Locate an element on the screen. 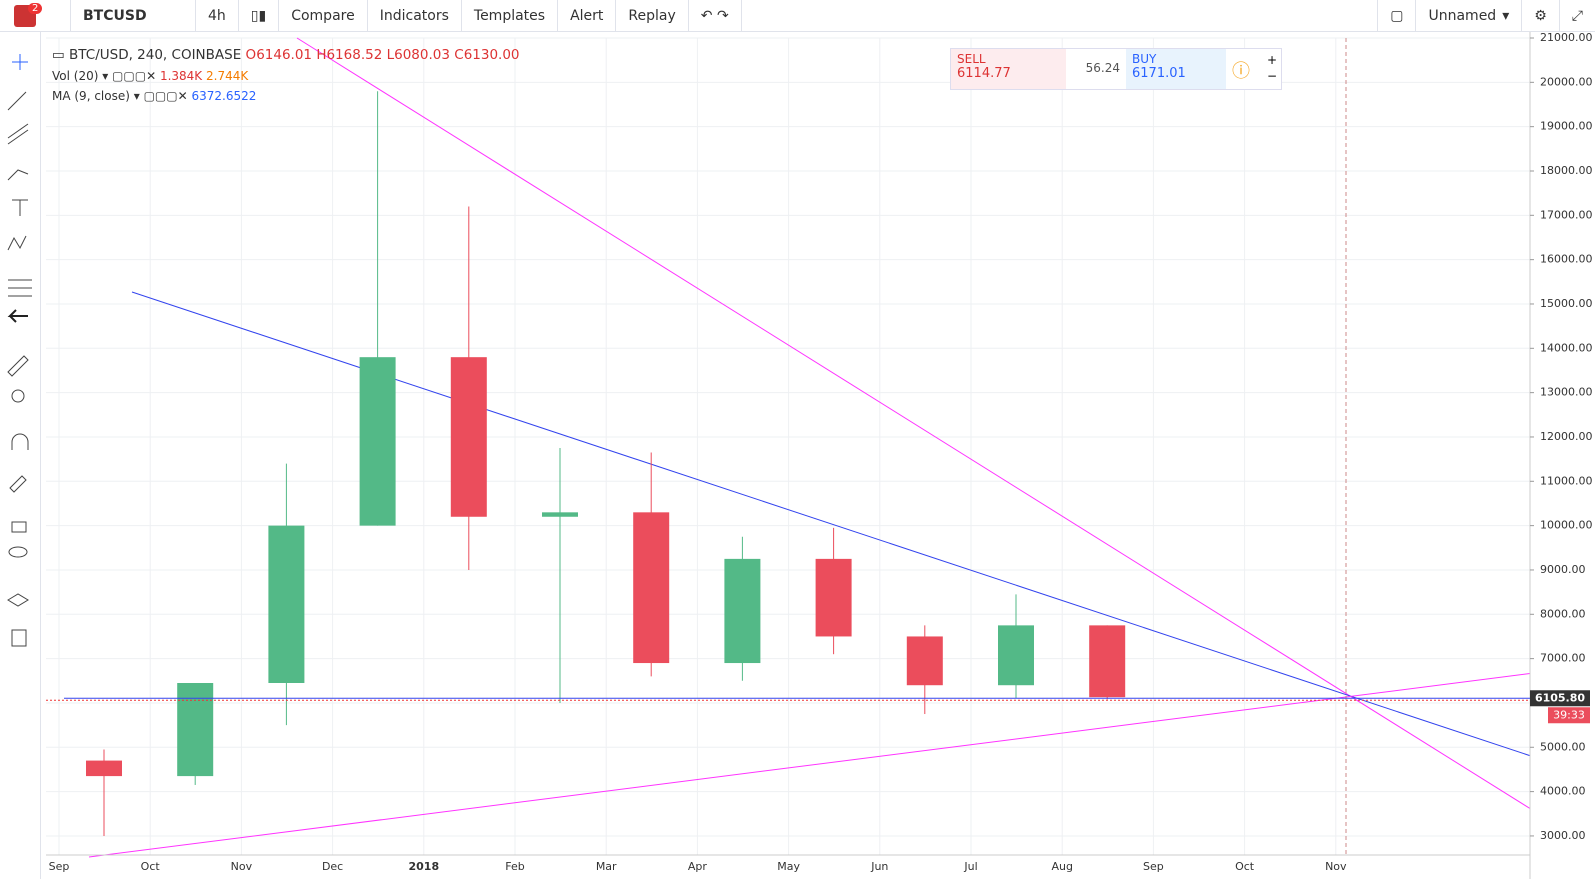 The image size is (1595, 879). last-price-label: 6105.80 is located at coordinates (1560, 697).